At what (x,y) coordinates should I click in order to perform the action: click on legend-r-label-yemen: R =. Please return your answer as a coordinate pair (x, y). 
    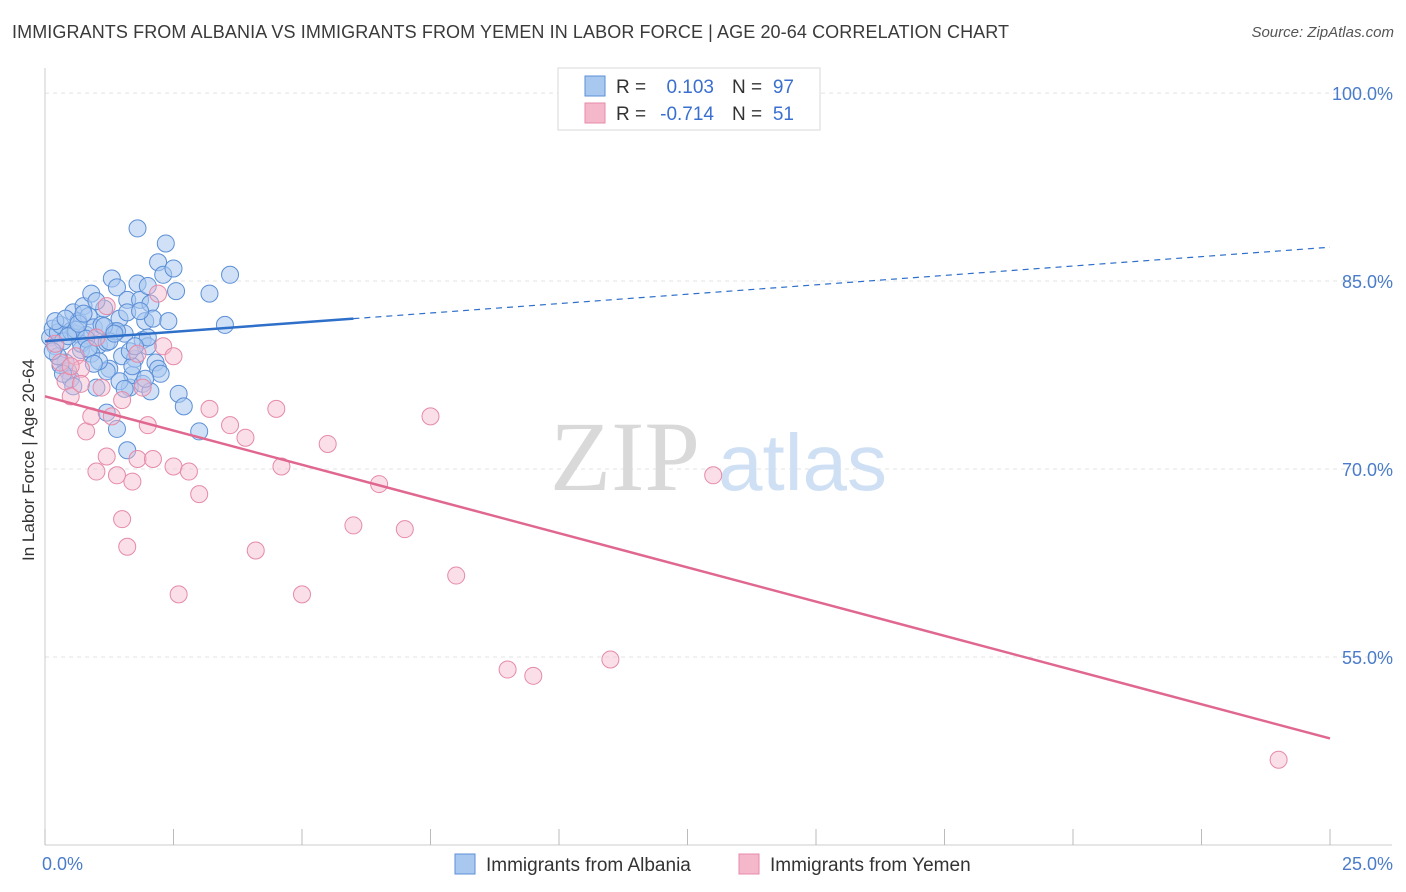
    Looking at the image, I should click on (631, 114).